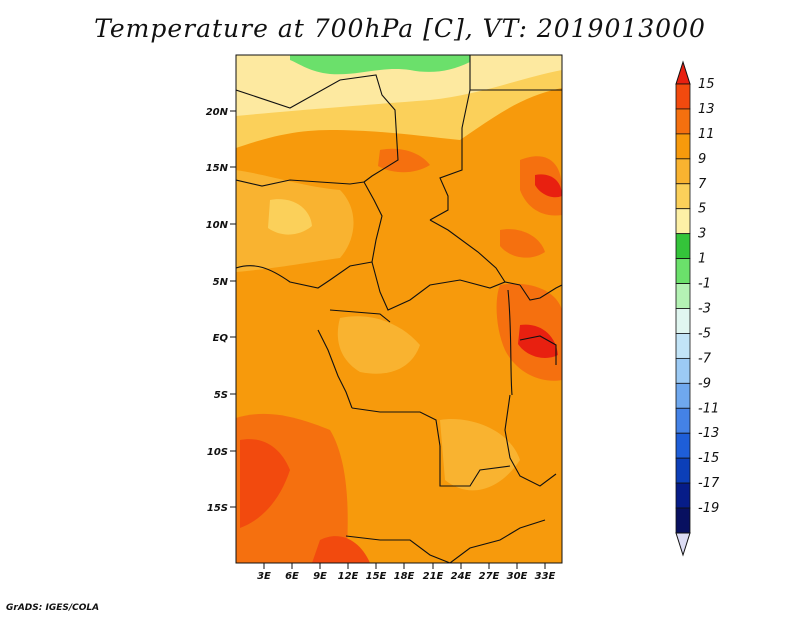 The image size is (800, 618). I want to click on warm-horn, so click(548, 186).